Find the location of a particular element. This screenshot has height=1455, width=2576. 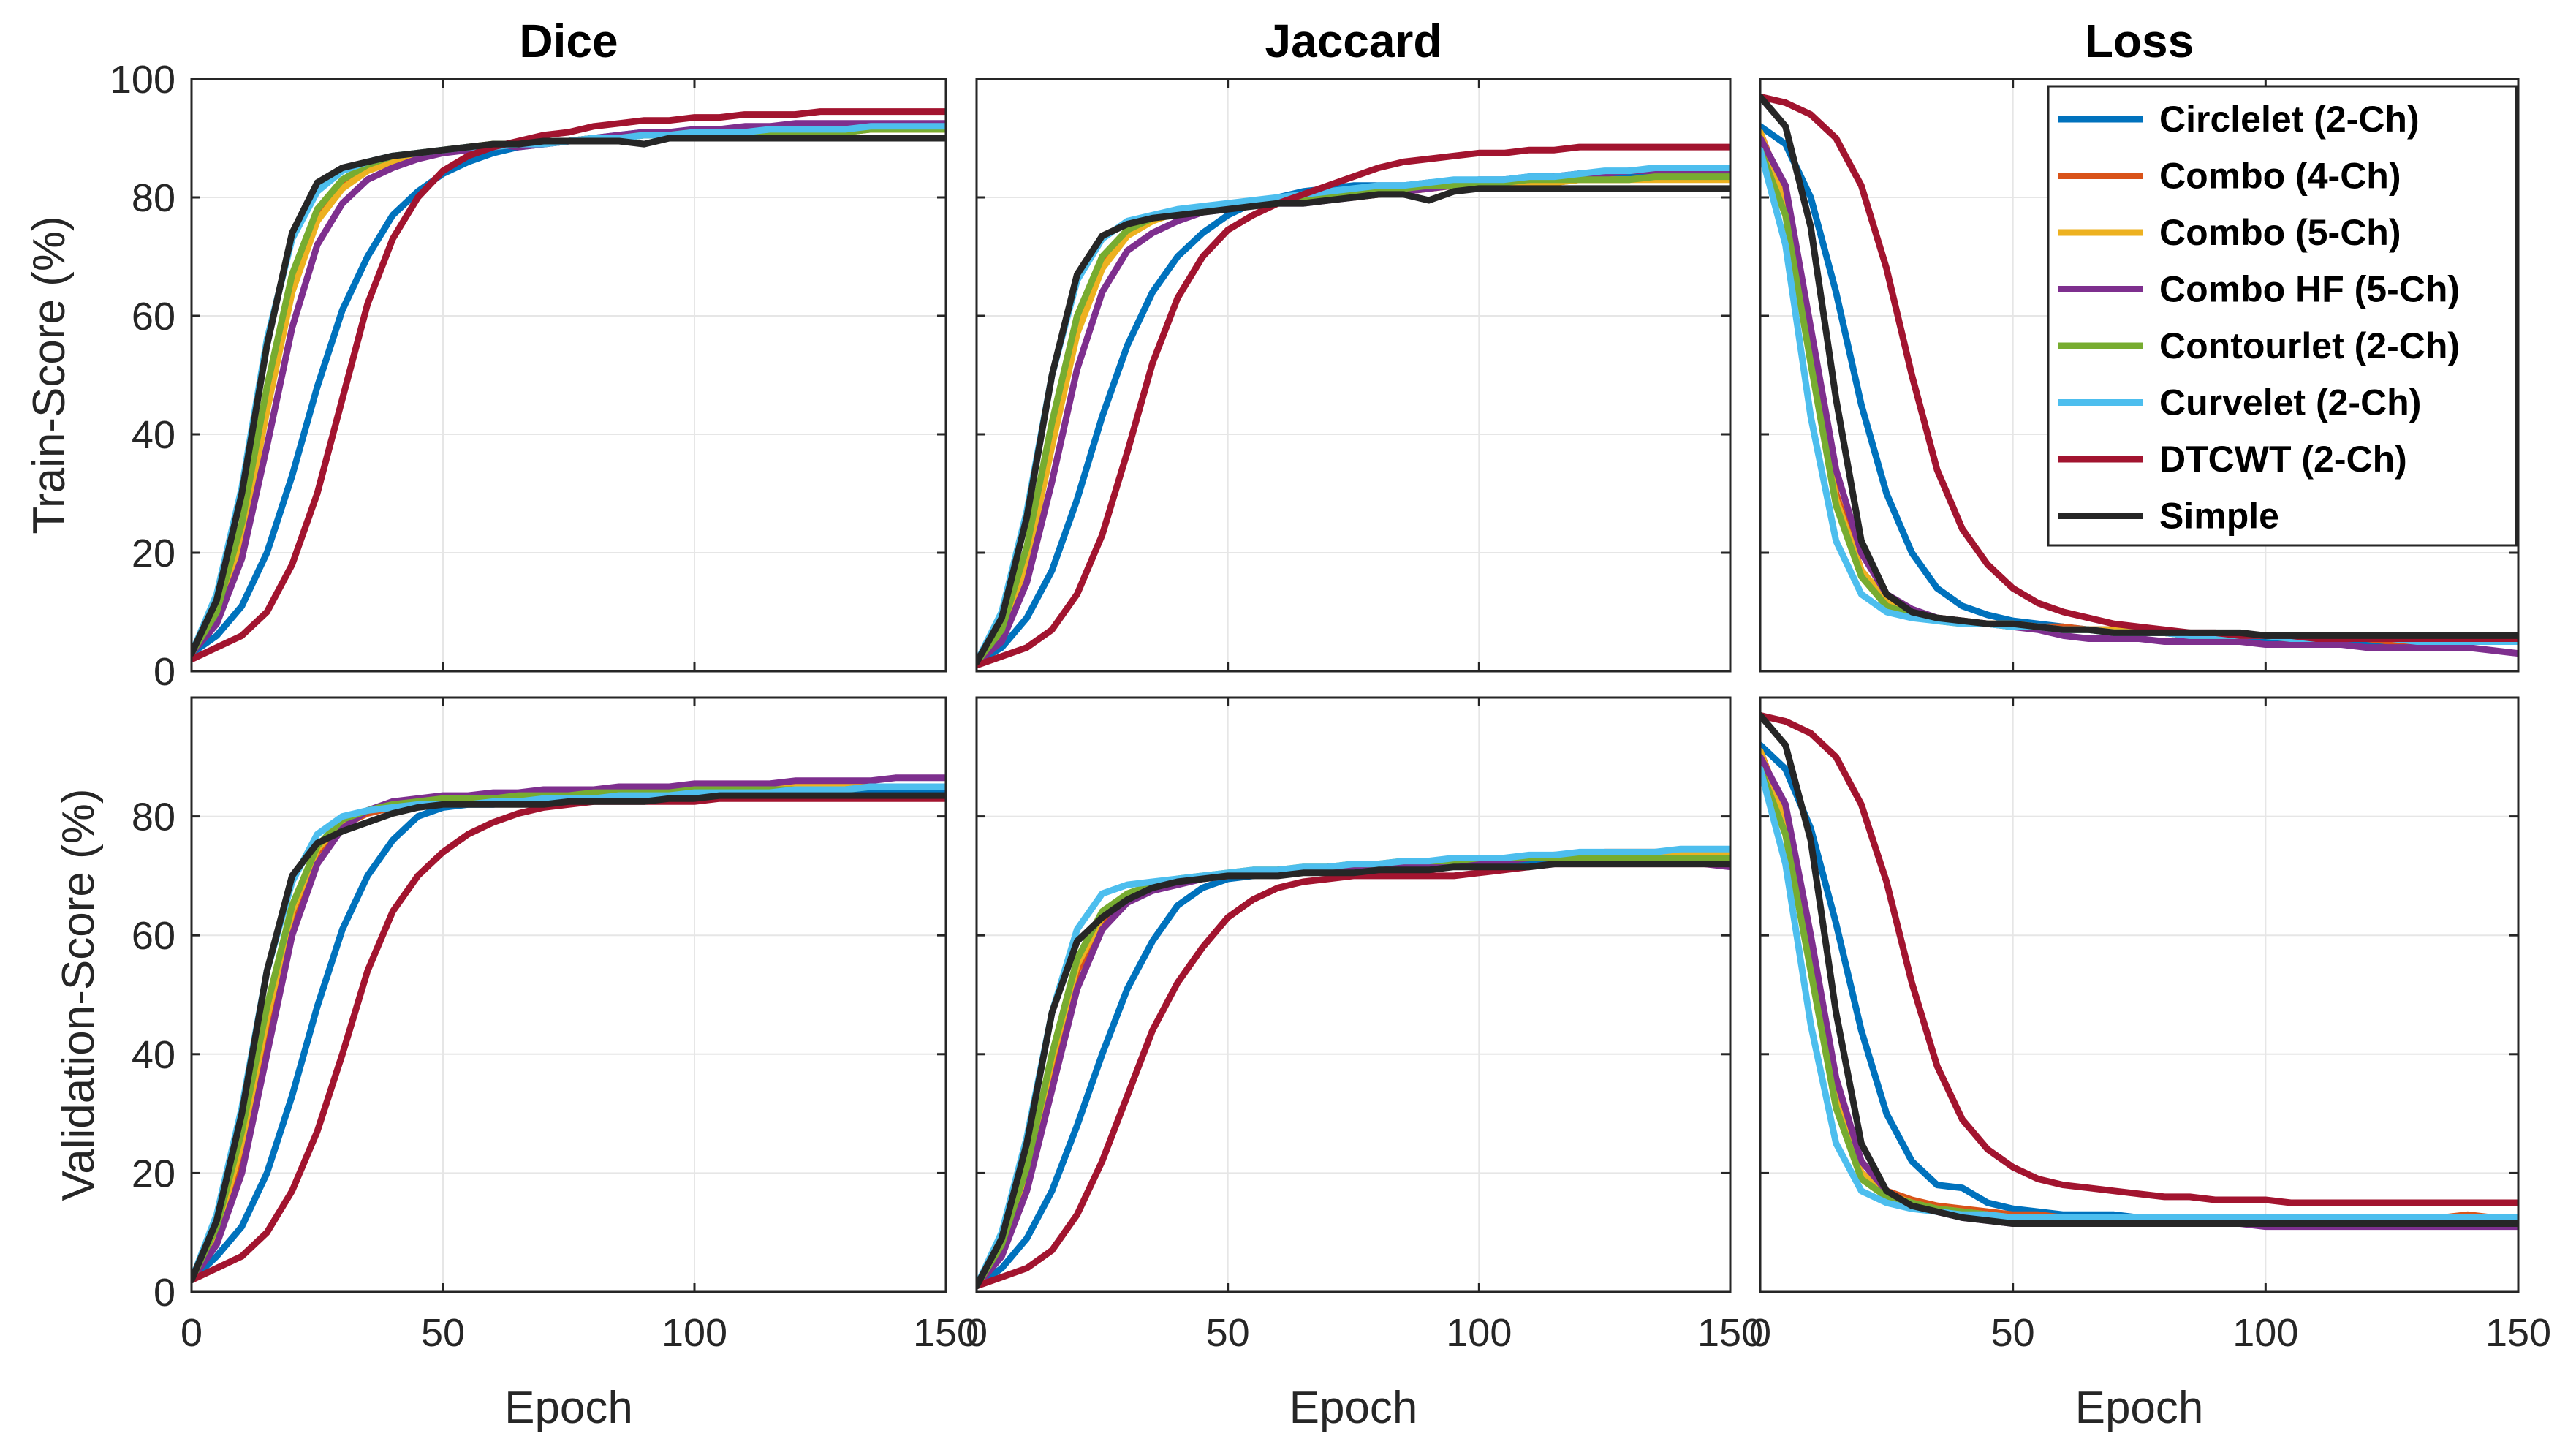

legend-item: DTCWT (2-Ch) is located at coordinates (2232, 459).